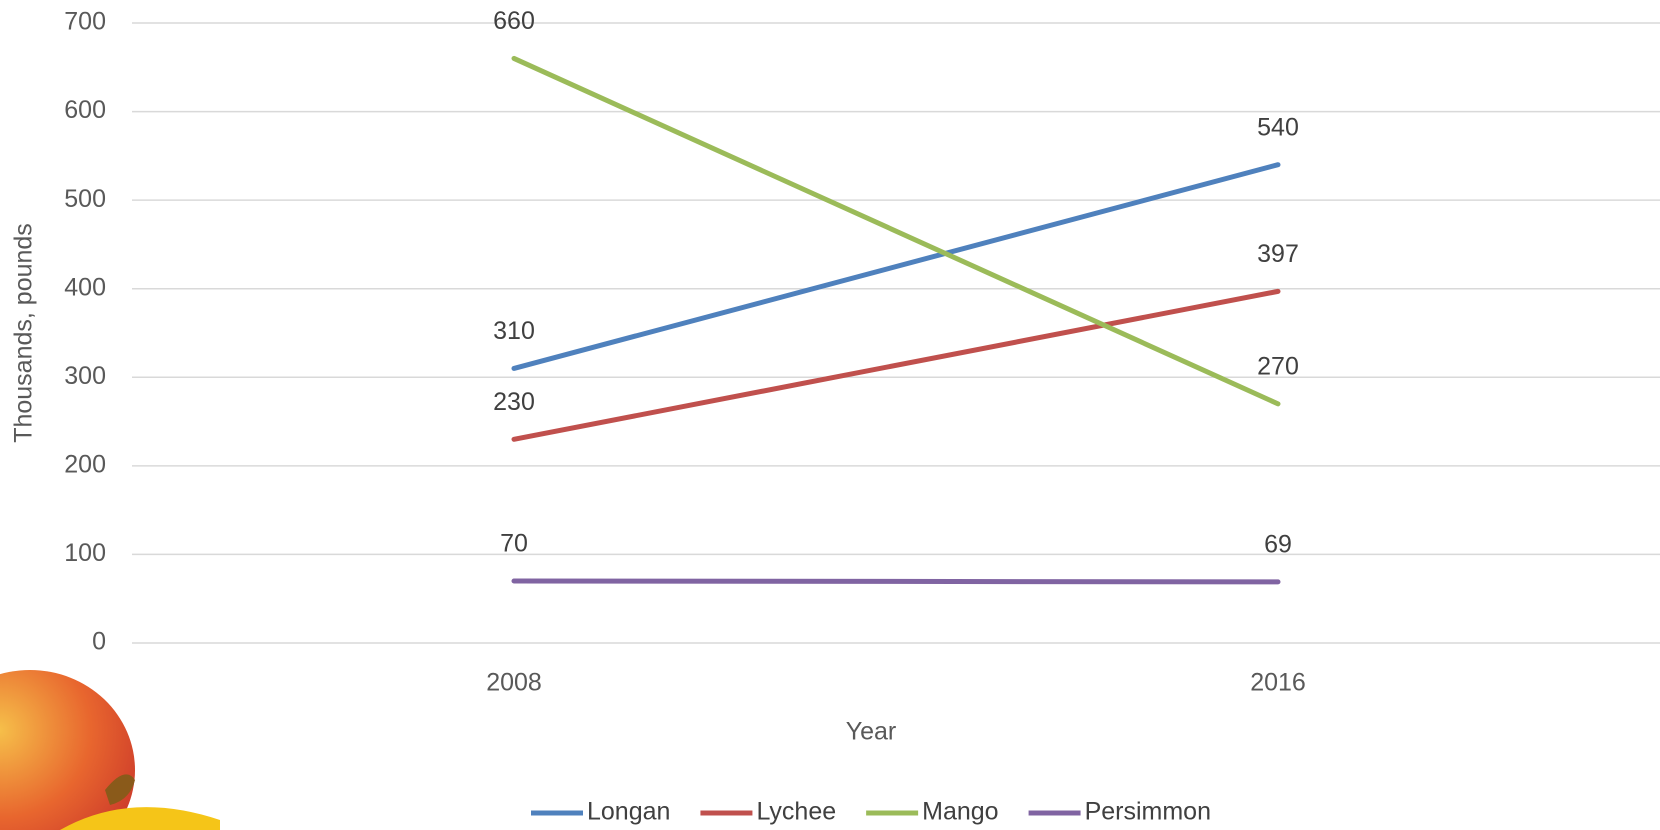  Describe the element at coordinates (960, 812) in the screenshot. I see `legend-label: Mango` at that location.